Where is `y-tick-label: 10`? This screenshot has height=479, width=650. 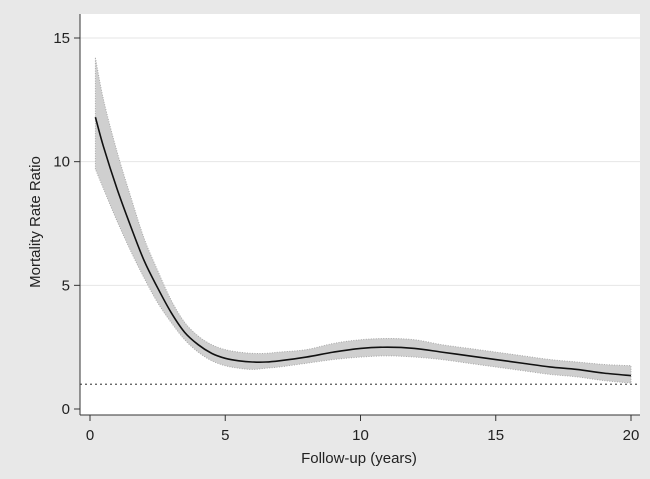
y-tick-label: 10 is located at coordinates (61, 162).